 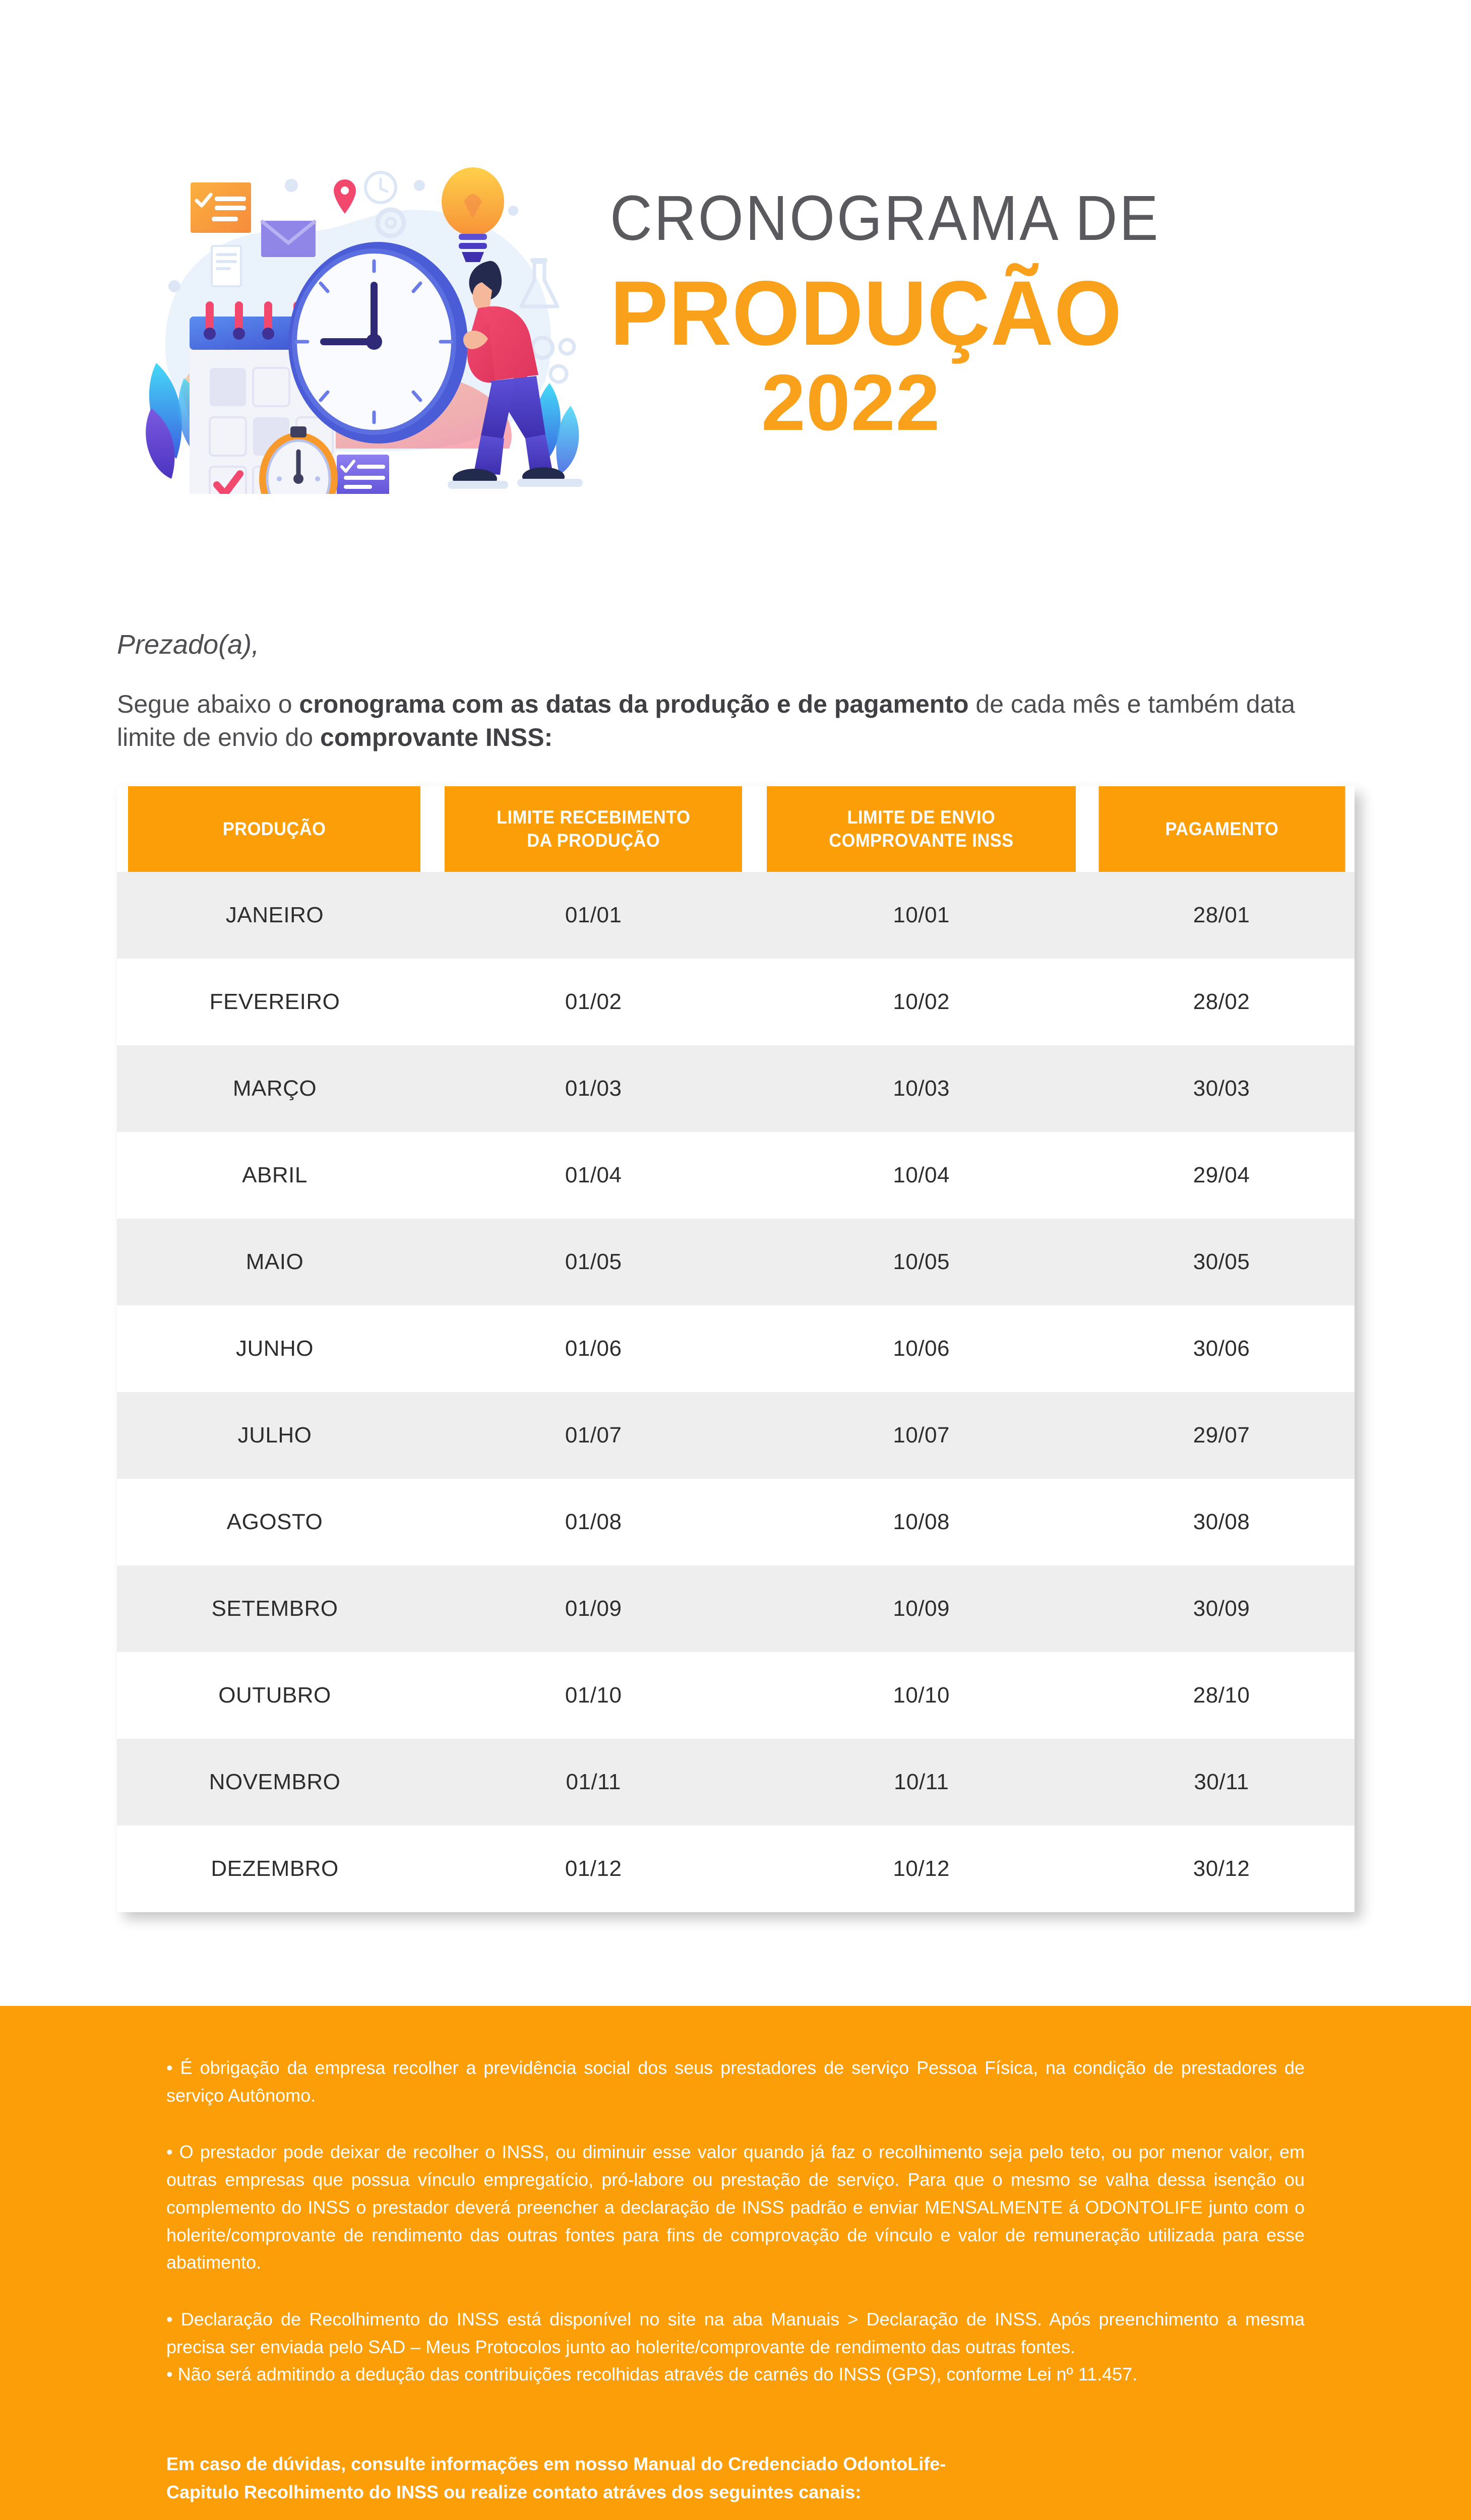 I want to click on page-title-line2: PRODUÇÃO, so click(x=866, y=312).